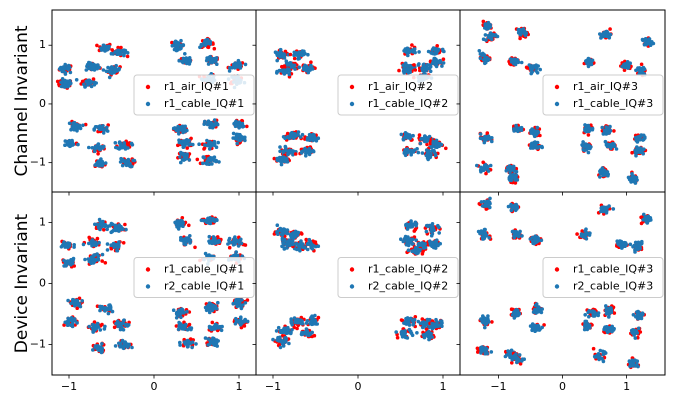 This screenshot has height=403, width=676. What do you see at coordinates (352, 87) in the screenshot?
I see `legend-marker` at bounding box center [352, 87].